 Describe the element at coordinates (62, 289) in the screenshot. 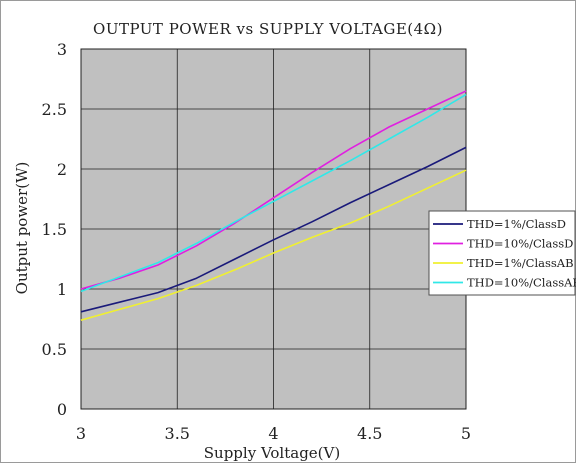

I see `y-tick-label: 1` at that location.